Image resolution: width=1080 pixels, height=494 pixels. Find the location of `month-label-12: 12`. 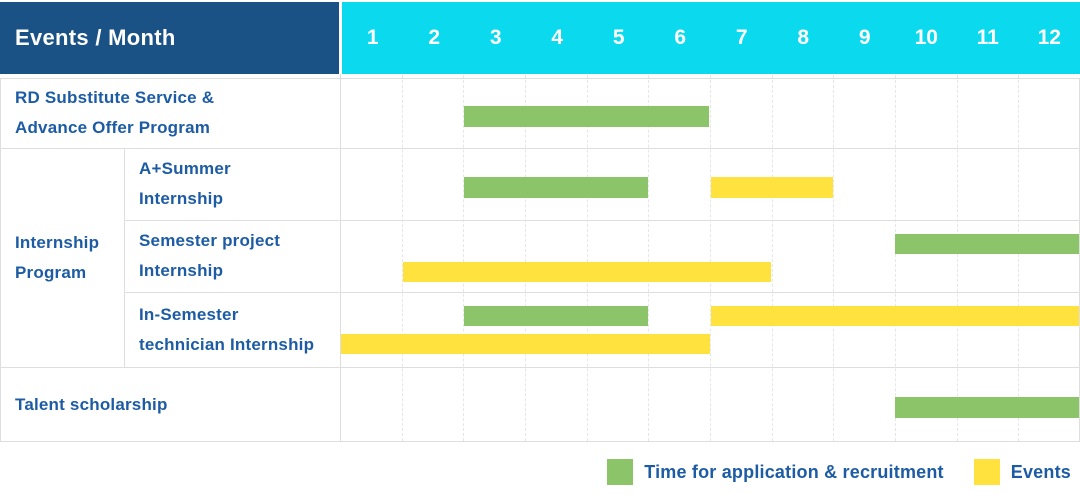

month-label-12: 12 is located at coordinates (1049, 37).